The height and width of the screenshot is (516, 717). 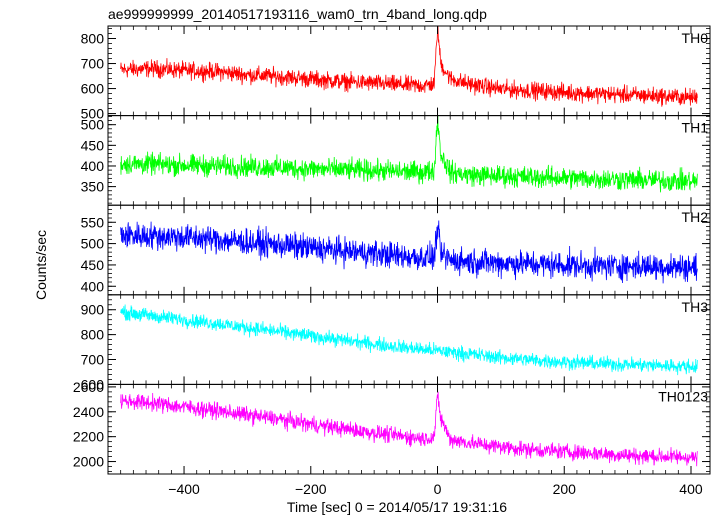 What do you see at coordinates (397, 507) in the screenshot?
I see `x-axis-label: Time [sec] 0 = 2014/05/17 19:31:16` at bounding box center [397, 507].